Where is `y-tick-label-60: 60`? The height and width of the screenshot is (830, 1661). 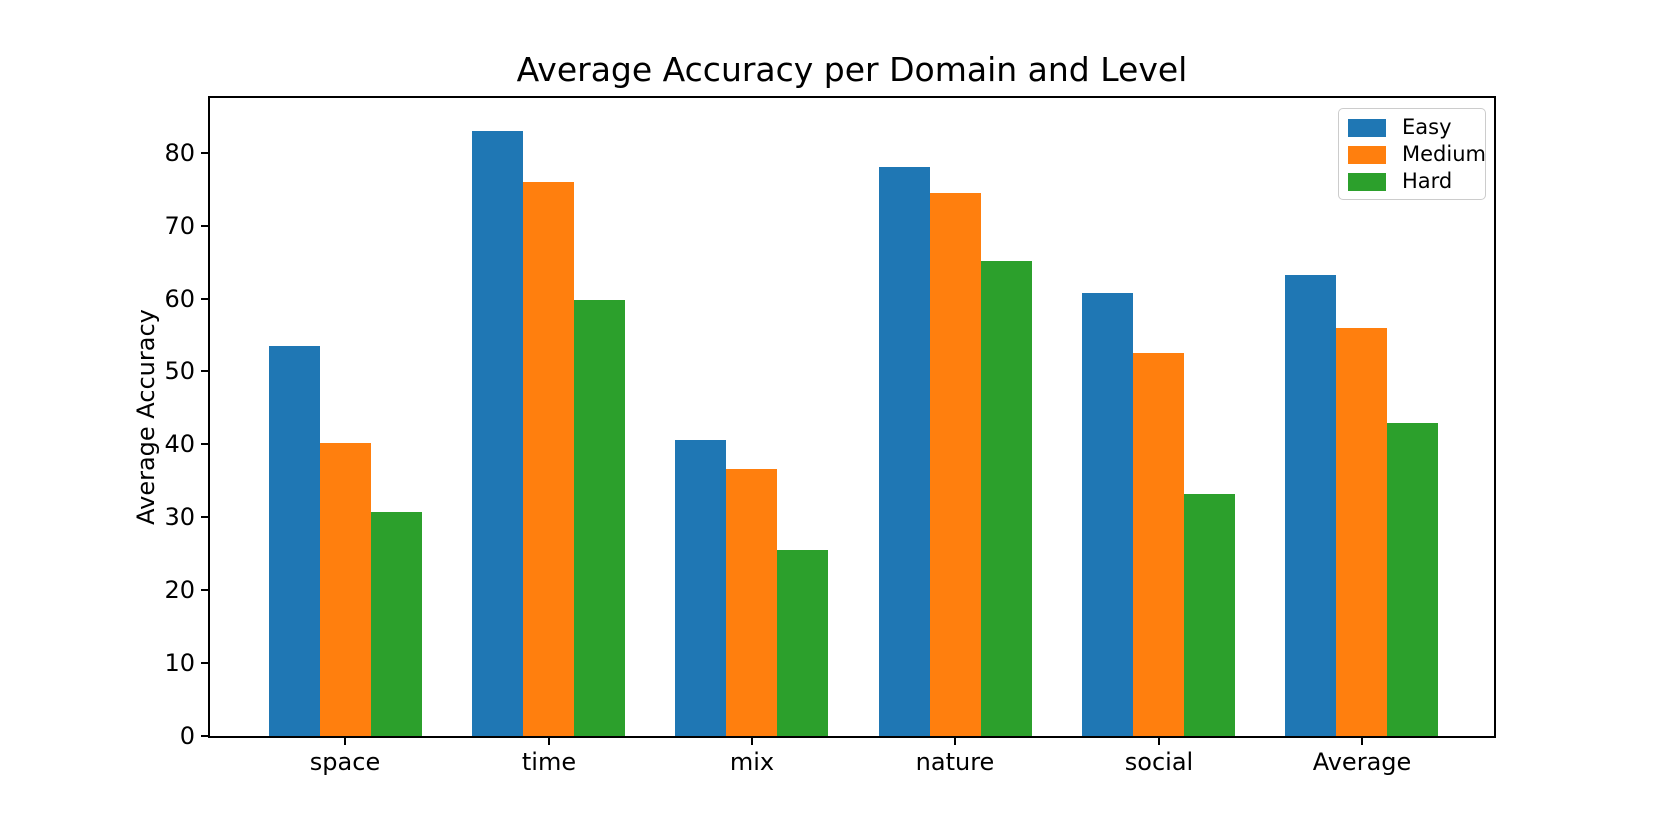 y-tick-label-60: 60 is located at coordinates (179, 299).